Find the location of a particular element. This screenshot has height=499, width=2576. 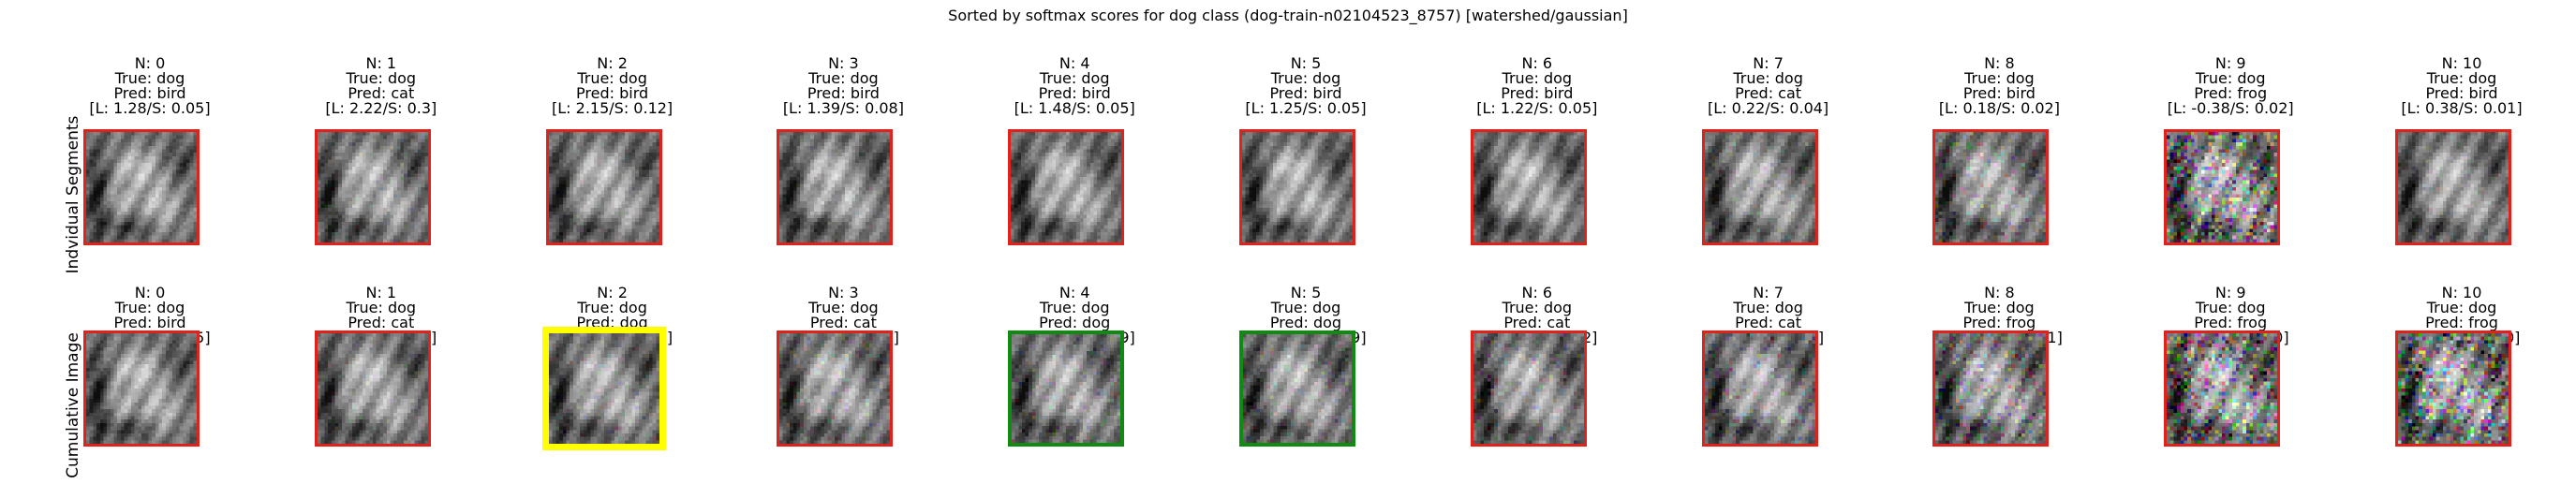

cell-scores: [L: 2.15/S: 0.12] is located at coordinates (612, 109).